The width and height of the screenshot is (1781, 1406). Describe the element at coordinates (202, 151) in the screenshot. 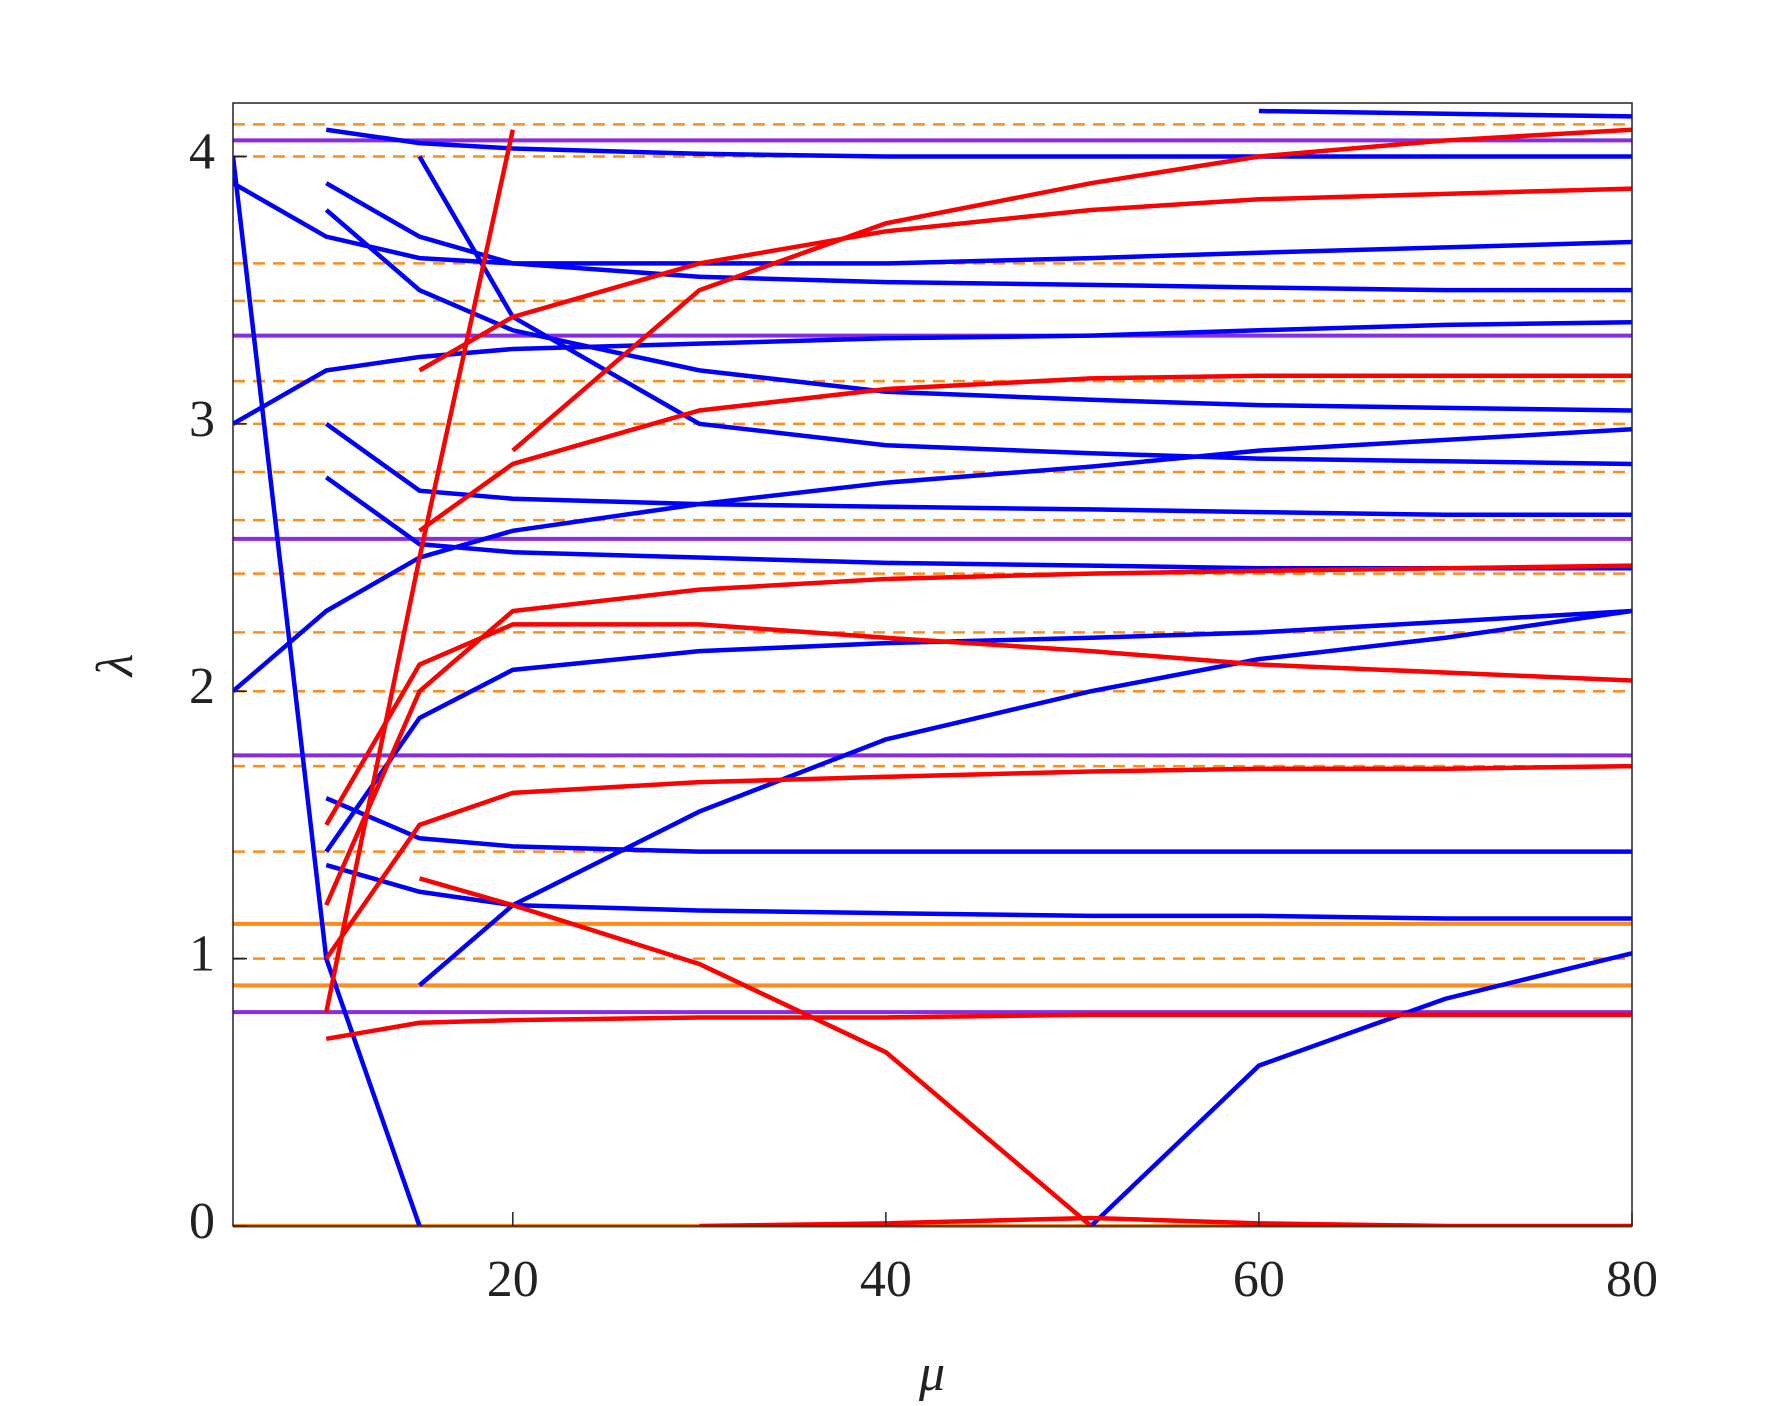

I see `y-tick-label: 4` at that location.